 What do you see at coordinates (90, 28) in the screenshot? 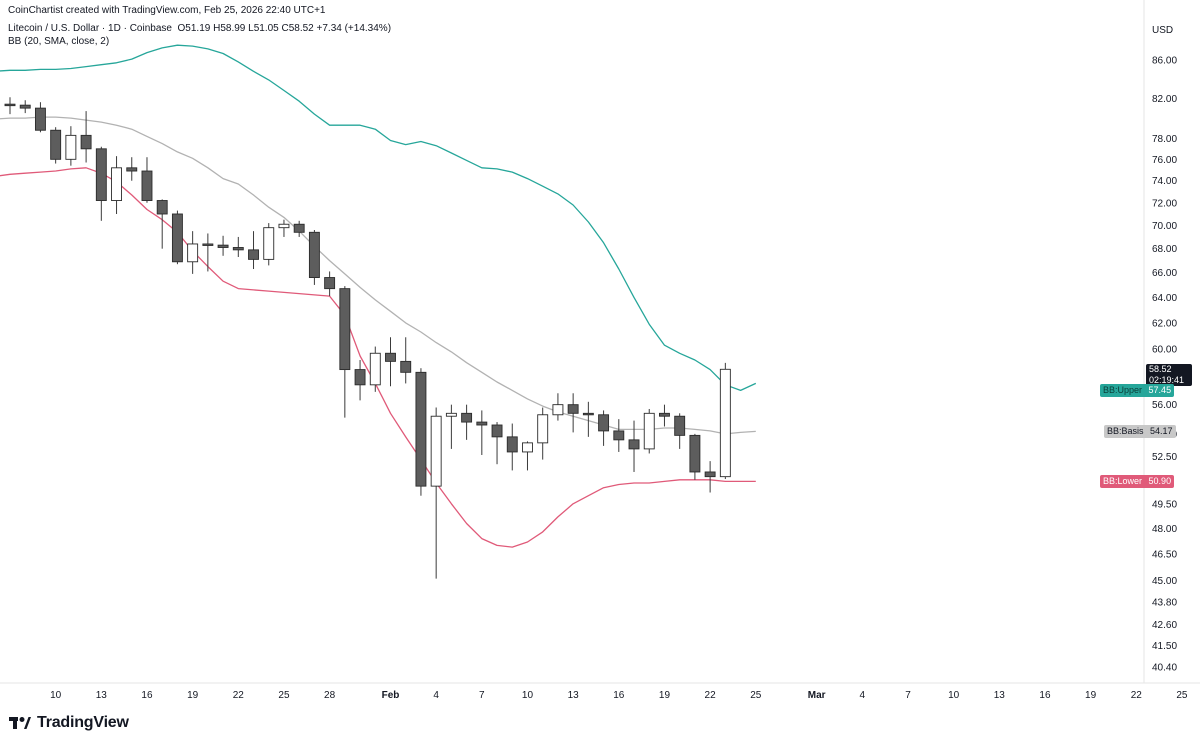
I see `symbol-name: Litecoin / U.S. Dollar · 1D · Coinbase` at bounding box center [90, 28].